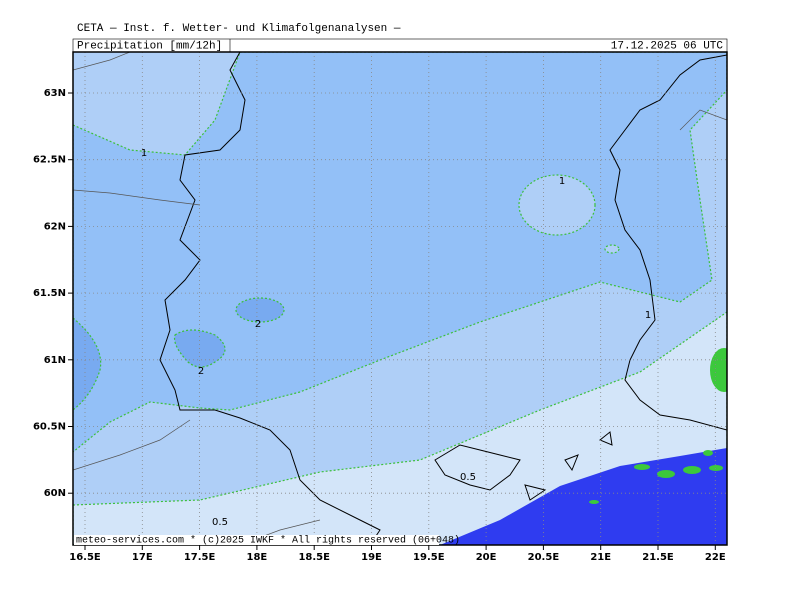 Image resolution: width=800 pixels, height=605 pixels. Describe the element at coordinates (656, 477) in the screenshot. I see `precip-high-patches` at that location.